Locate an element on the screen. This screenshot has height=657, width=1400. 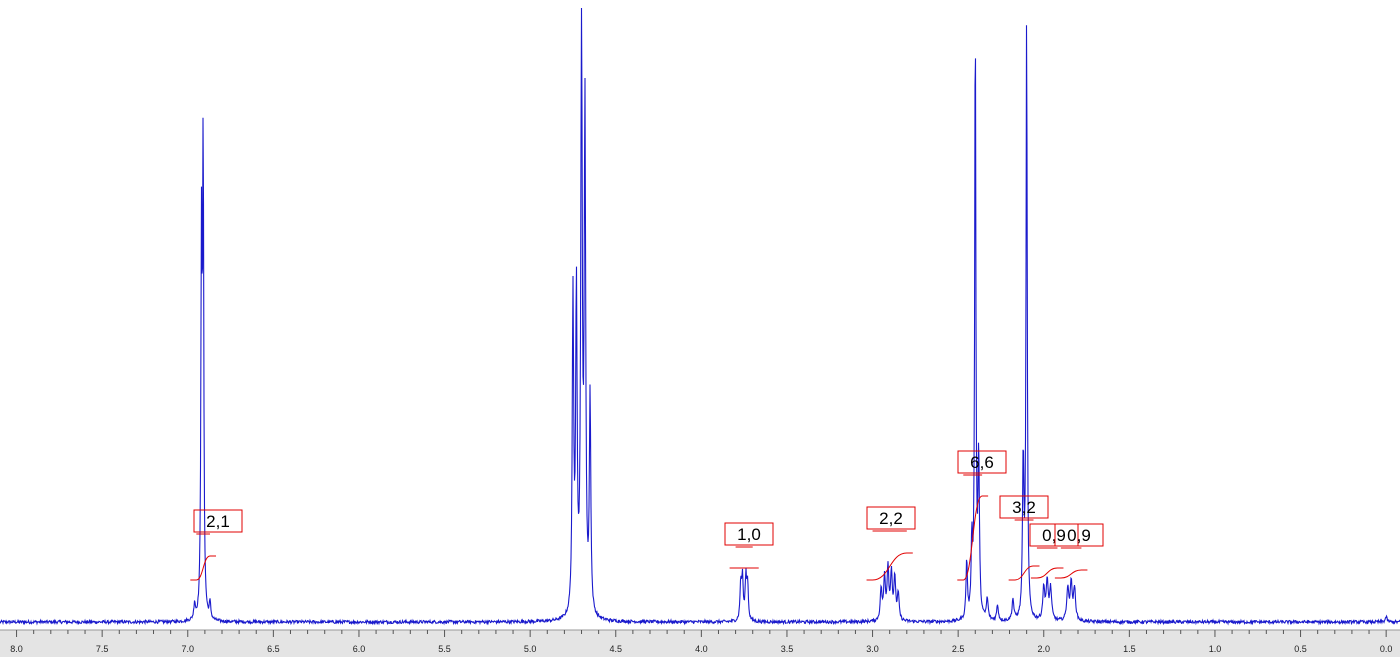
x-tick-label: 5.5 is located at coordinates (444, 649).